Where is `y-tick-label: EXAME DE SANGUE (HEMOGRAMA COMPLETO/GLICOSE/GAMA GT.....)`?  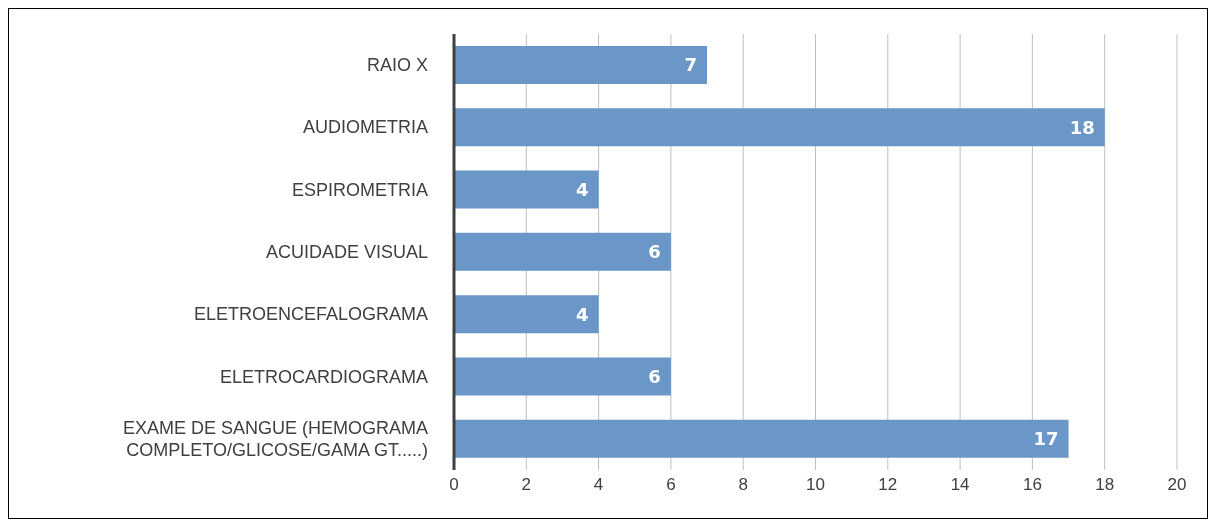 y-tick-label: EXAME DE SANGUE (HEMOGRAMA COMPLETO/GLICOSE/GAMA GT.....) is located at coordinates (275, 438).